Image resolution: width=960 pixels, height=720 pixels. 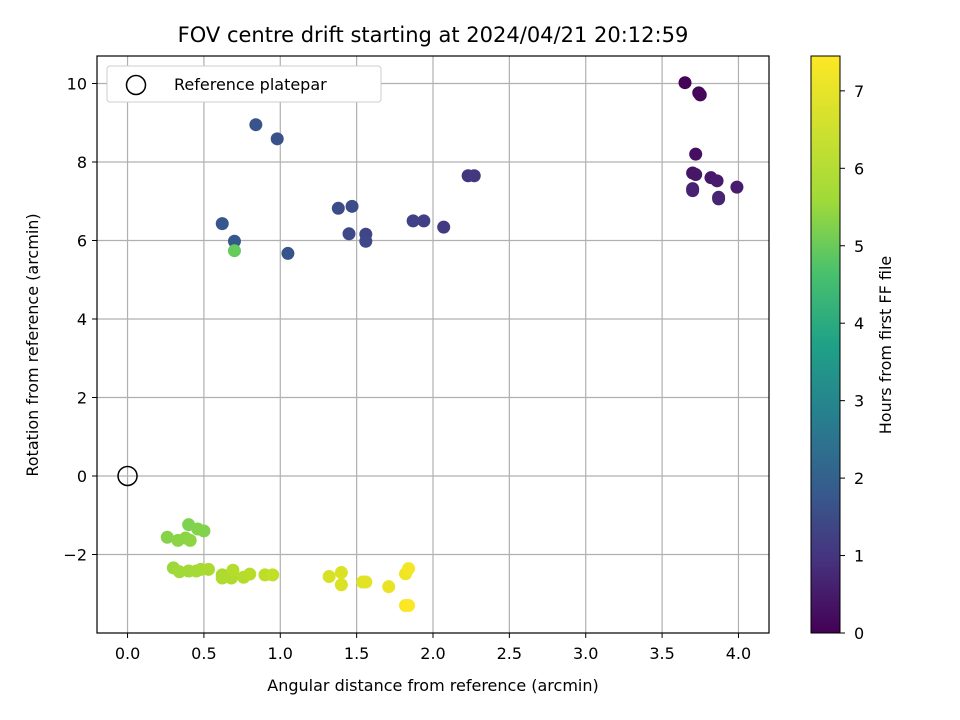 I want to click on reference-platepar-marker, so click(x=127, y=476).